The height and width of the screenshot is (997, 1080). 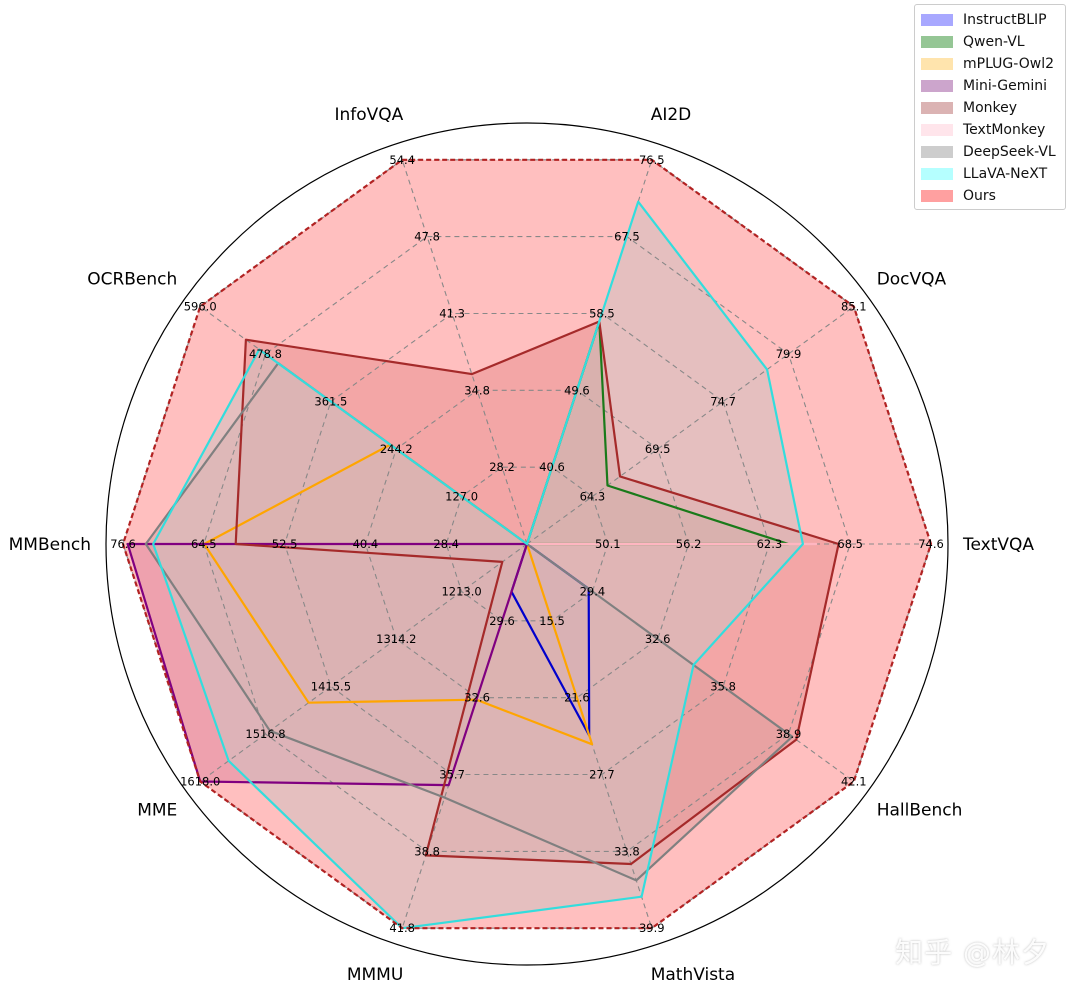 What do you see at coordinates (658, 449) in the screenshot?
I see `tick-label: 69.5` at bounding box center [658, 449].